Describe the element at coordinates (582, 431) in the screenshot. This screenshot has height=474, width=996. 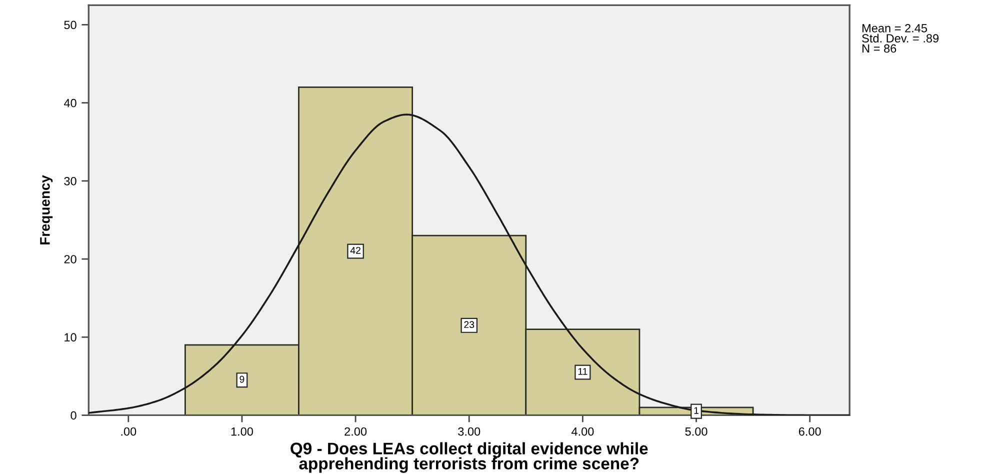
I see `x-tick-label: 4.00` at that location.